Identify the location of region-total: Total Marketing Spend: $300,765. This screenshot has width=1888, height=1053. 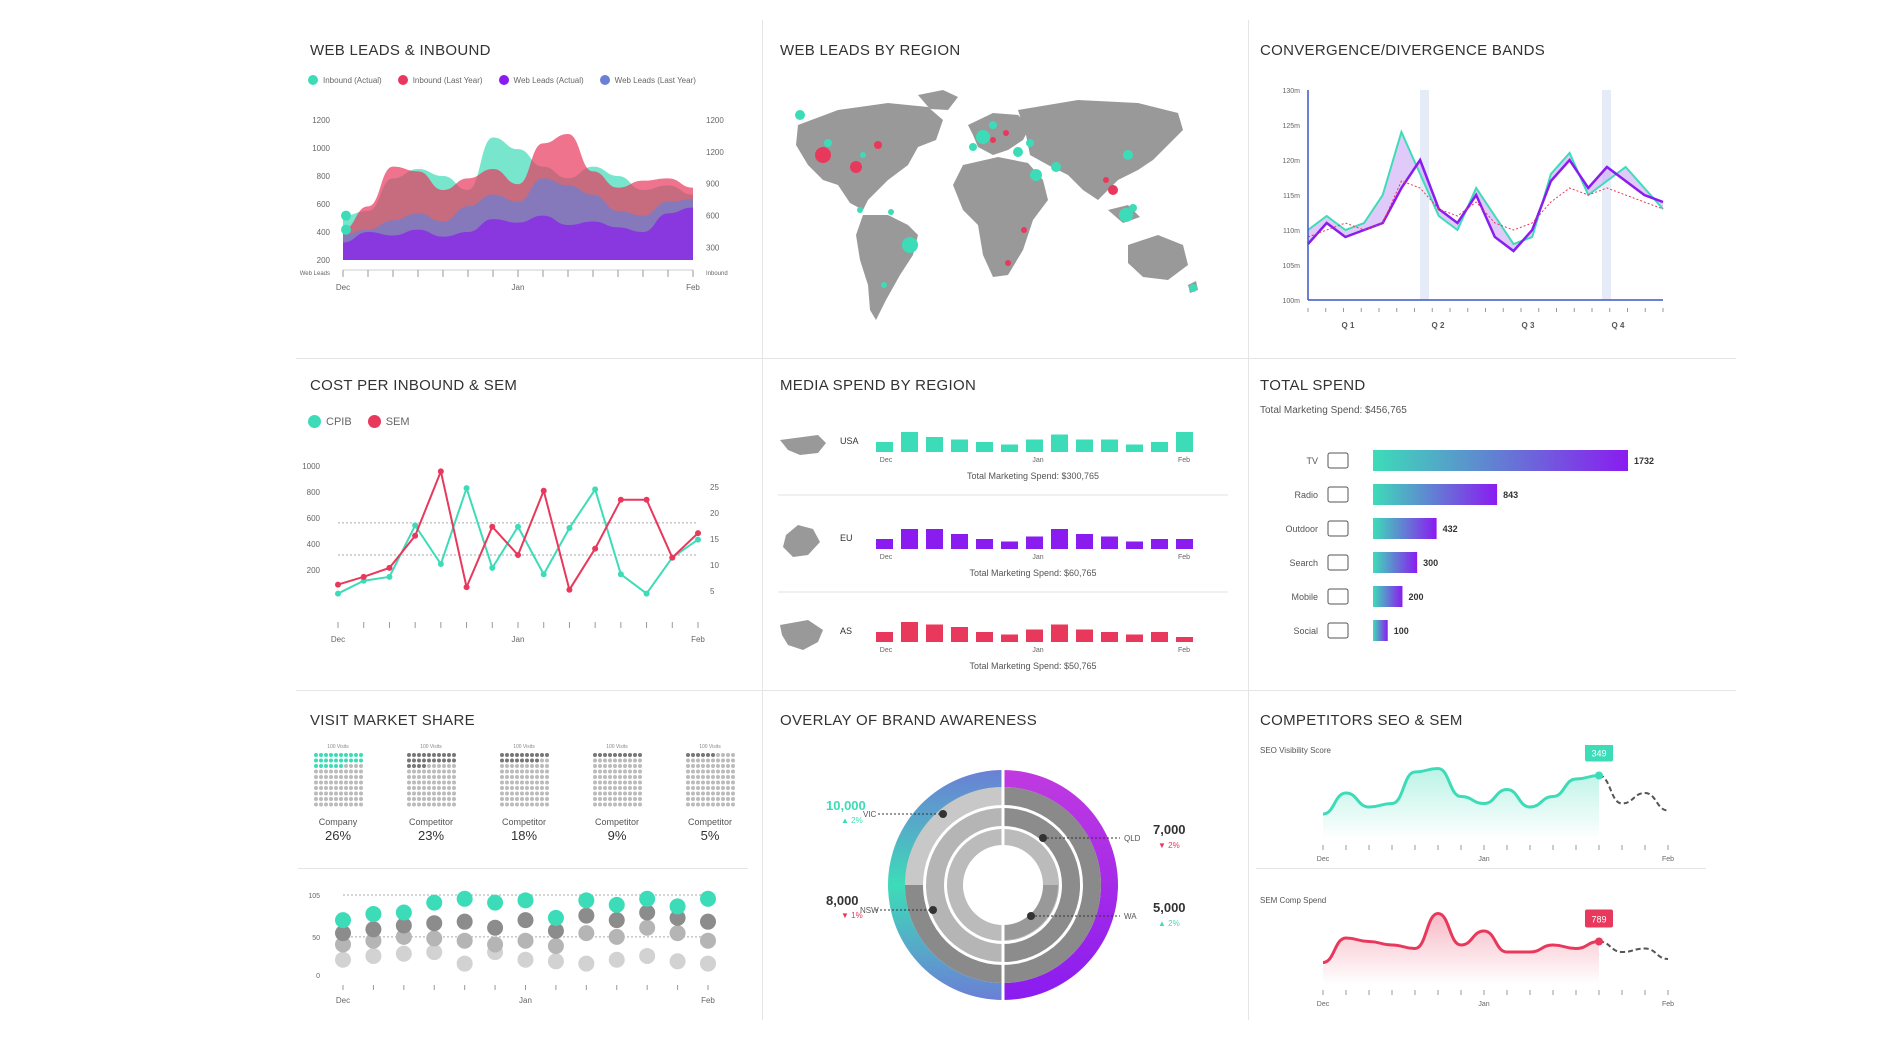
(1033, 476).